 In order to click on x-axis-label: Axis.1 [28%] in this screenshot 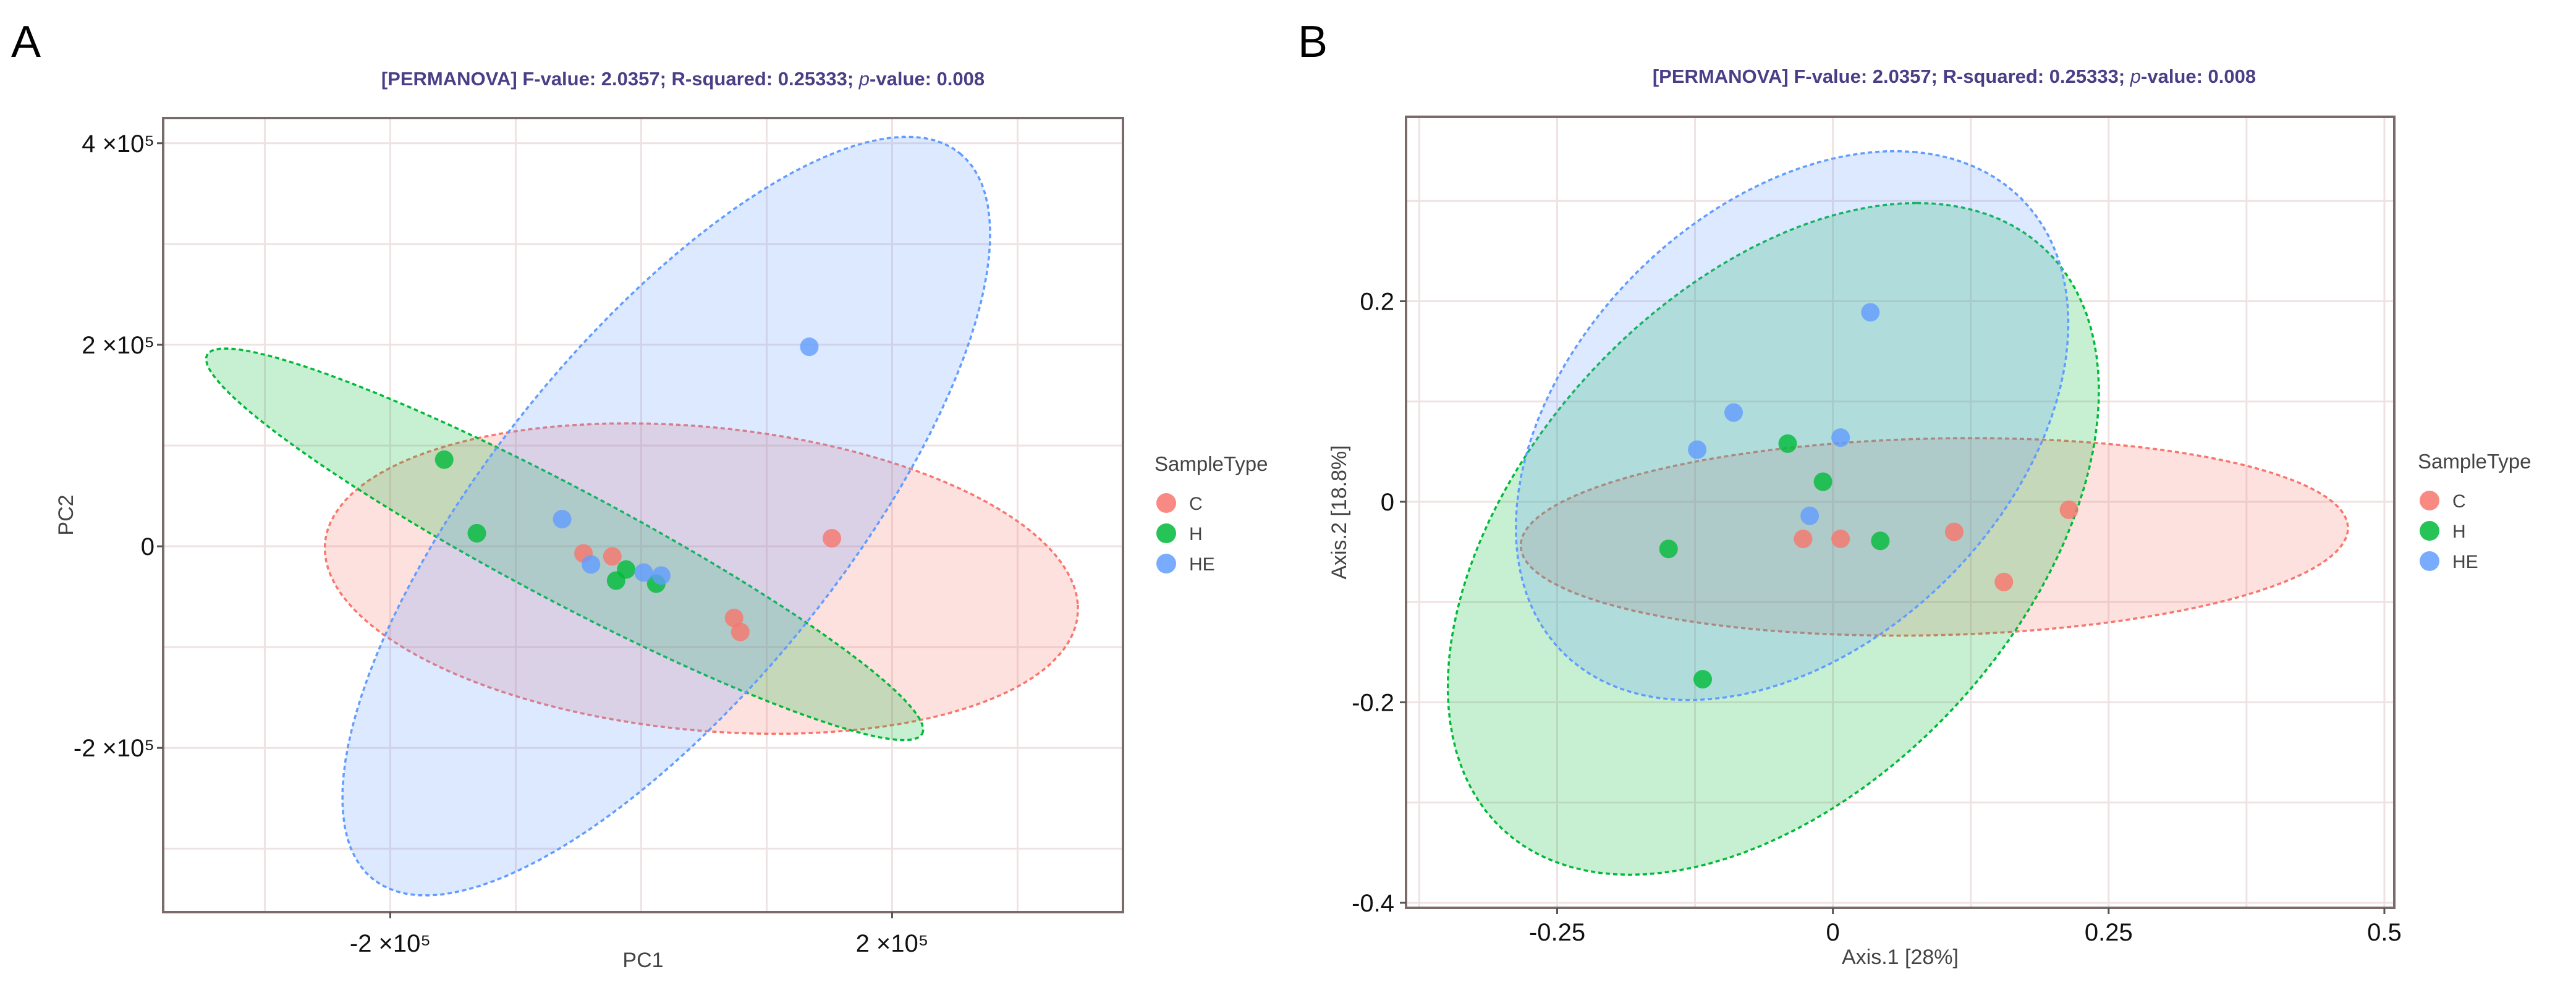, I will do `click(1900, 957)`.